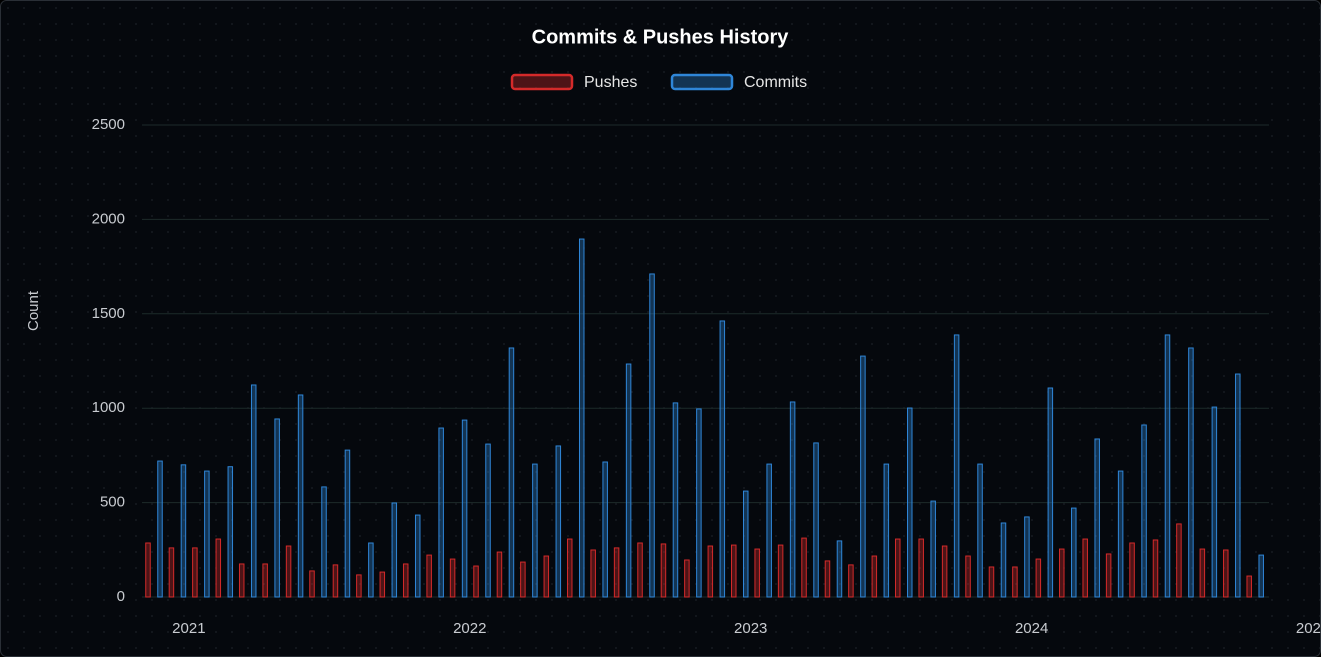 The width and height of the screenshot is (1321, 657). I want to click on x-tick-label: 2021, so click(188, 628).